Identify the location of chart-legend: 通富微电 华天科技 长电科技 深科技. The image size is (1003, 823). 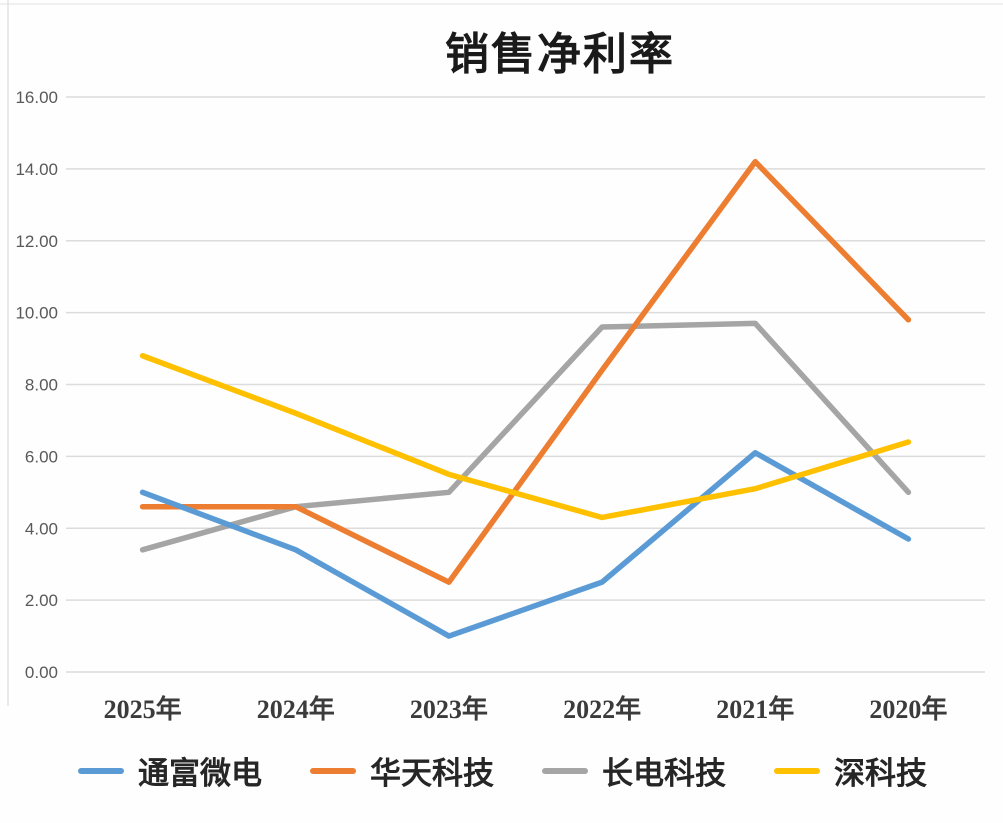
(535, 770).